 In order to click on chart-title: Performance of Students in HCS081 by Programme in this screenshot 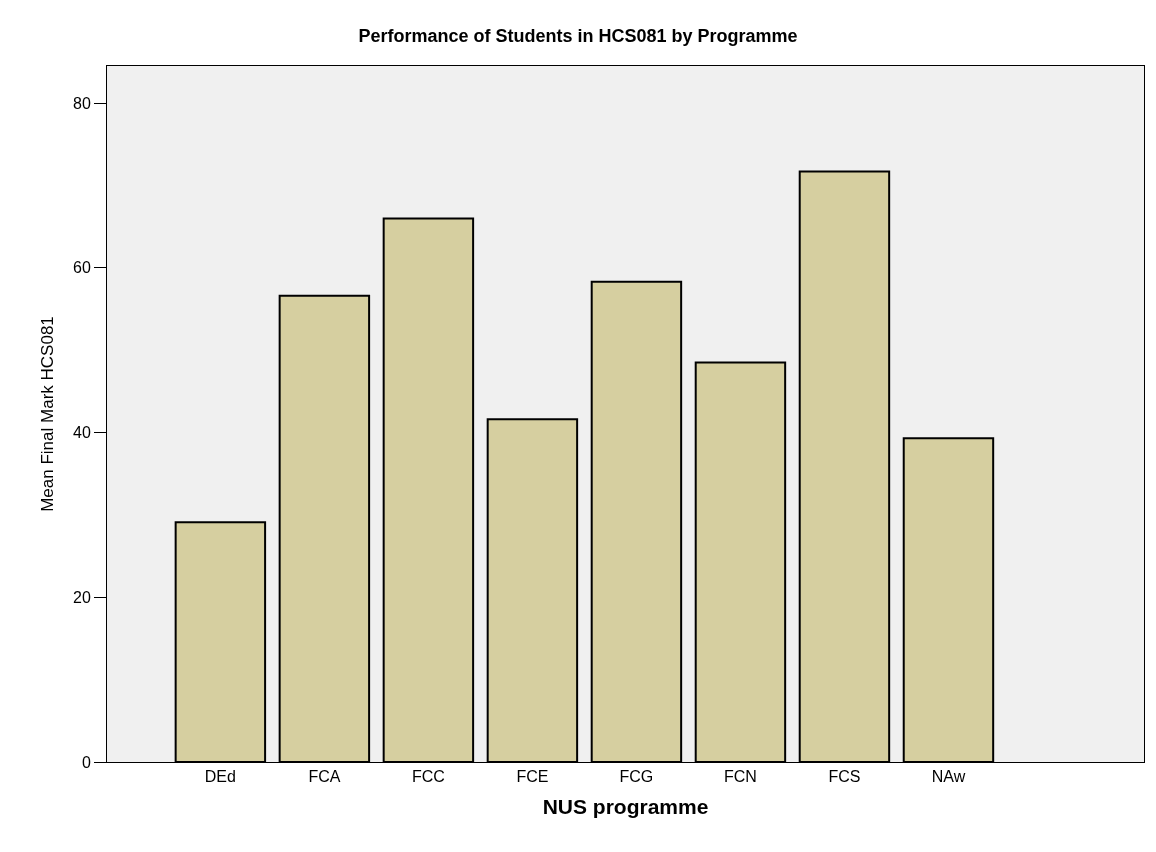, I will do `click(578, 36)`.